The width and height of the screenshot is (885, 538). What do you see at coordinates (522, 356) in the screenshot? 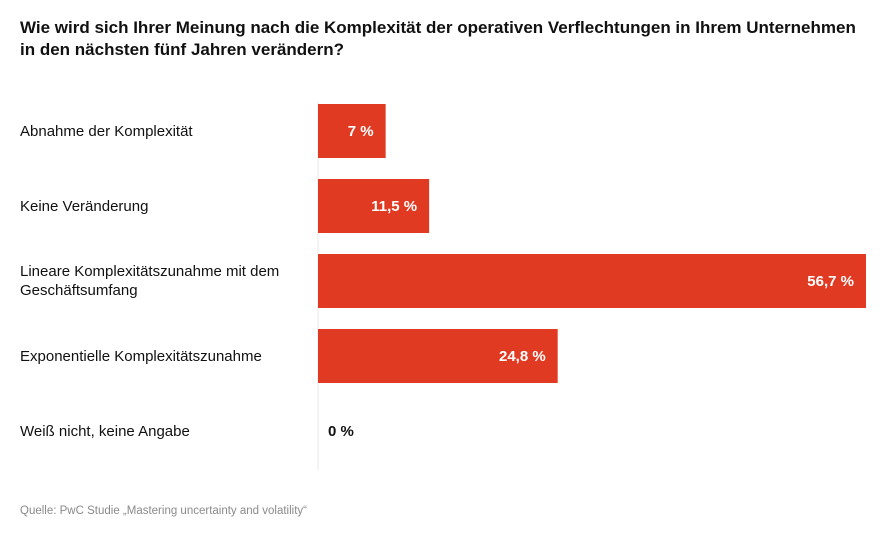
I see `bar-value-label: 24,8 %` at bounding box center [522, 356].